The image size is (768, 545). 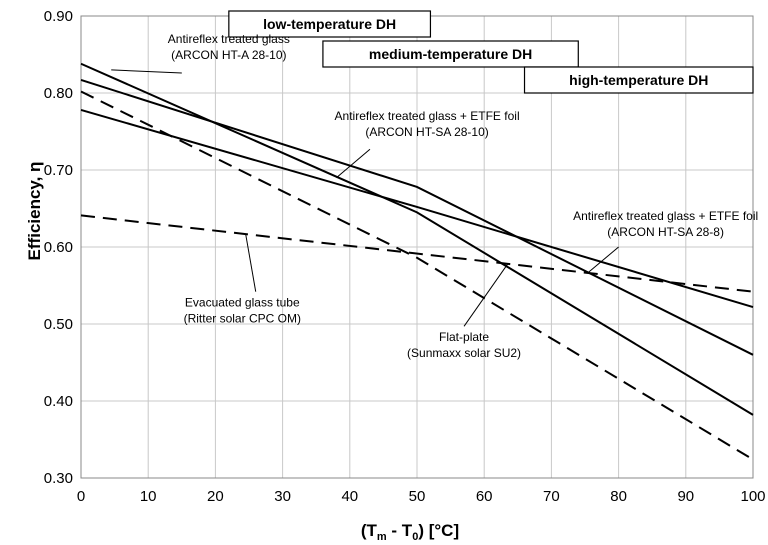 I want to click on band-box-low, so click(x=330, y=24).